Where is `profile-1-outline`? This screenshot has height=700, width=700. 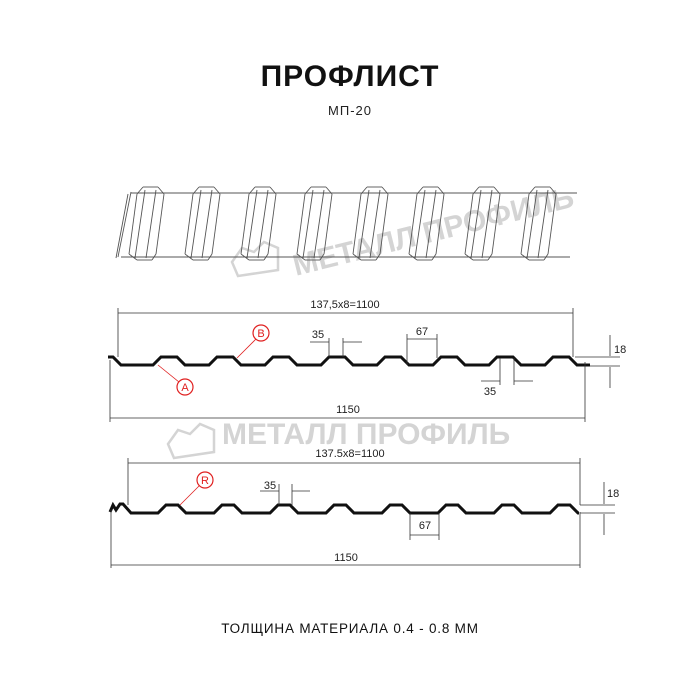 profile-1-outline is located at coordinates (349, 361).